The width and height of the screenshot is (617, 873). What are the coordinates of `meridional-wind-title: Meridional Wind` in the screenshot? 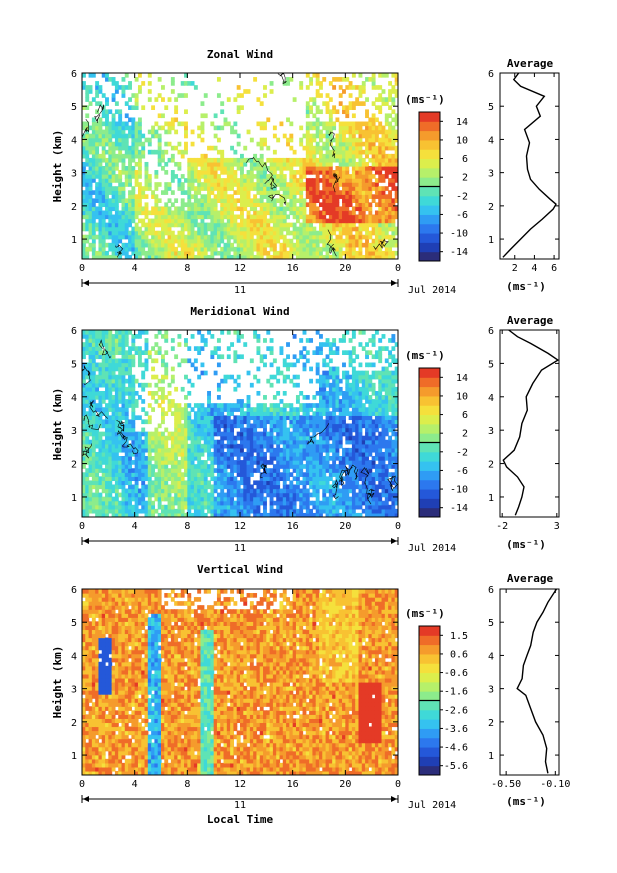 It's located at (239, 311).